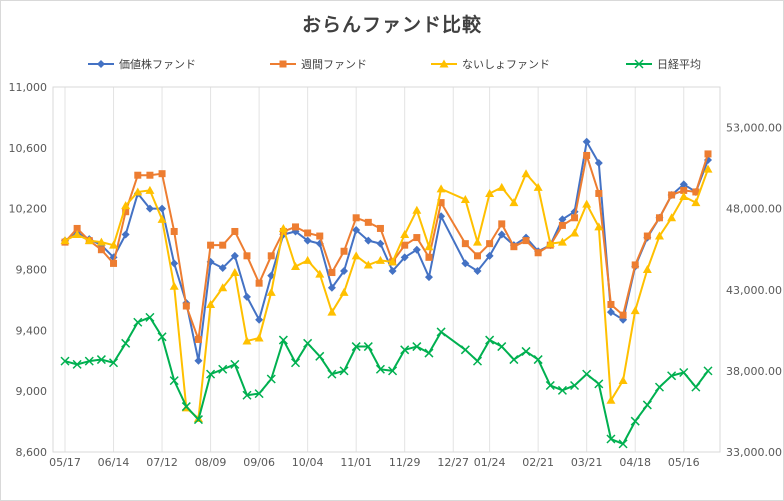 This screenshot has height=501, width=784. I want to click on legend-swatch-marker, so click(444, 63).